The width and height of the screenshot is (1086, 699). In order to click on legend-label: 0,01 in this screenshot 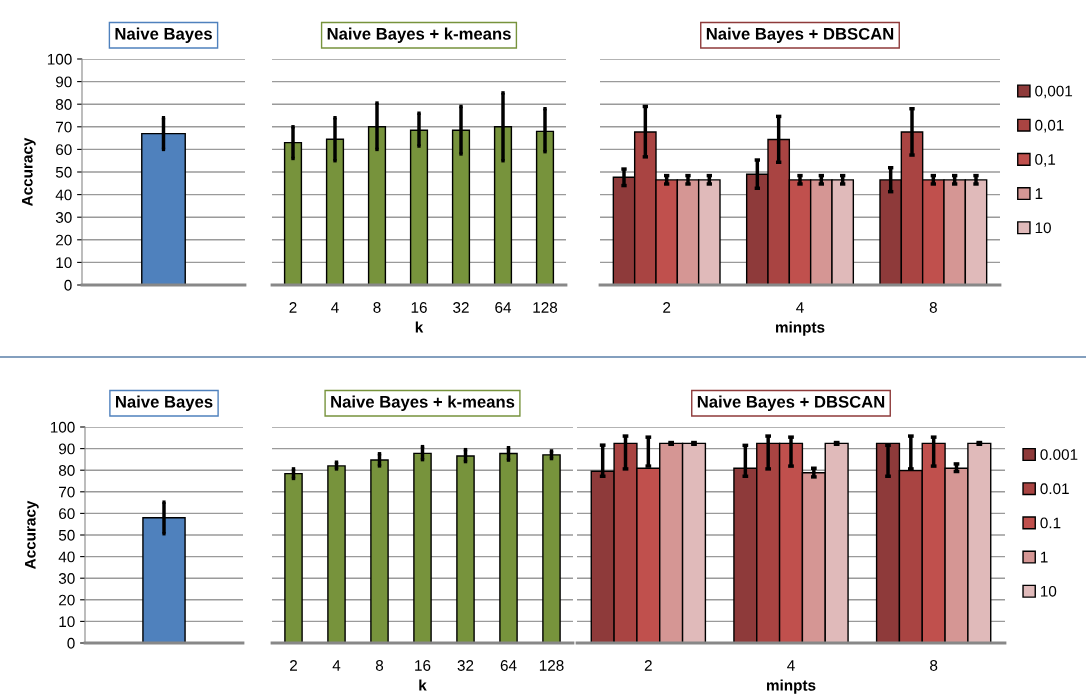, I will do `click(1049, 126)`.